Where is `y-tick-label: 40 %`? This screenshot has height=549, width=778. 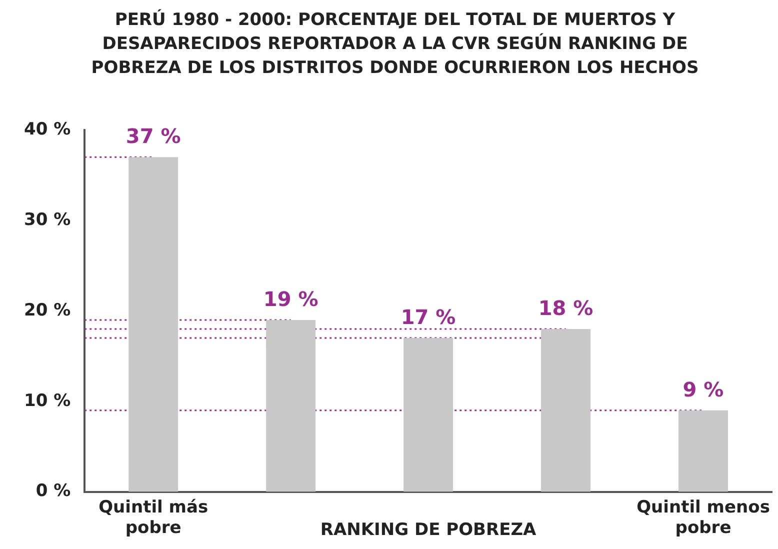 y-tick-label: 40 % is located at coordinates (47, 129).